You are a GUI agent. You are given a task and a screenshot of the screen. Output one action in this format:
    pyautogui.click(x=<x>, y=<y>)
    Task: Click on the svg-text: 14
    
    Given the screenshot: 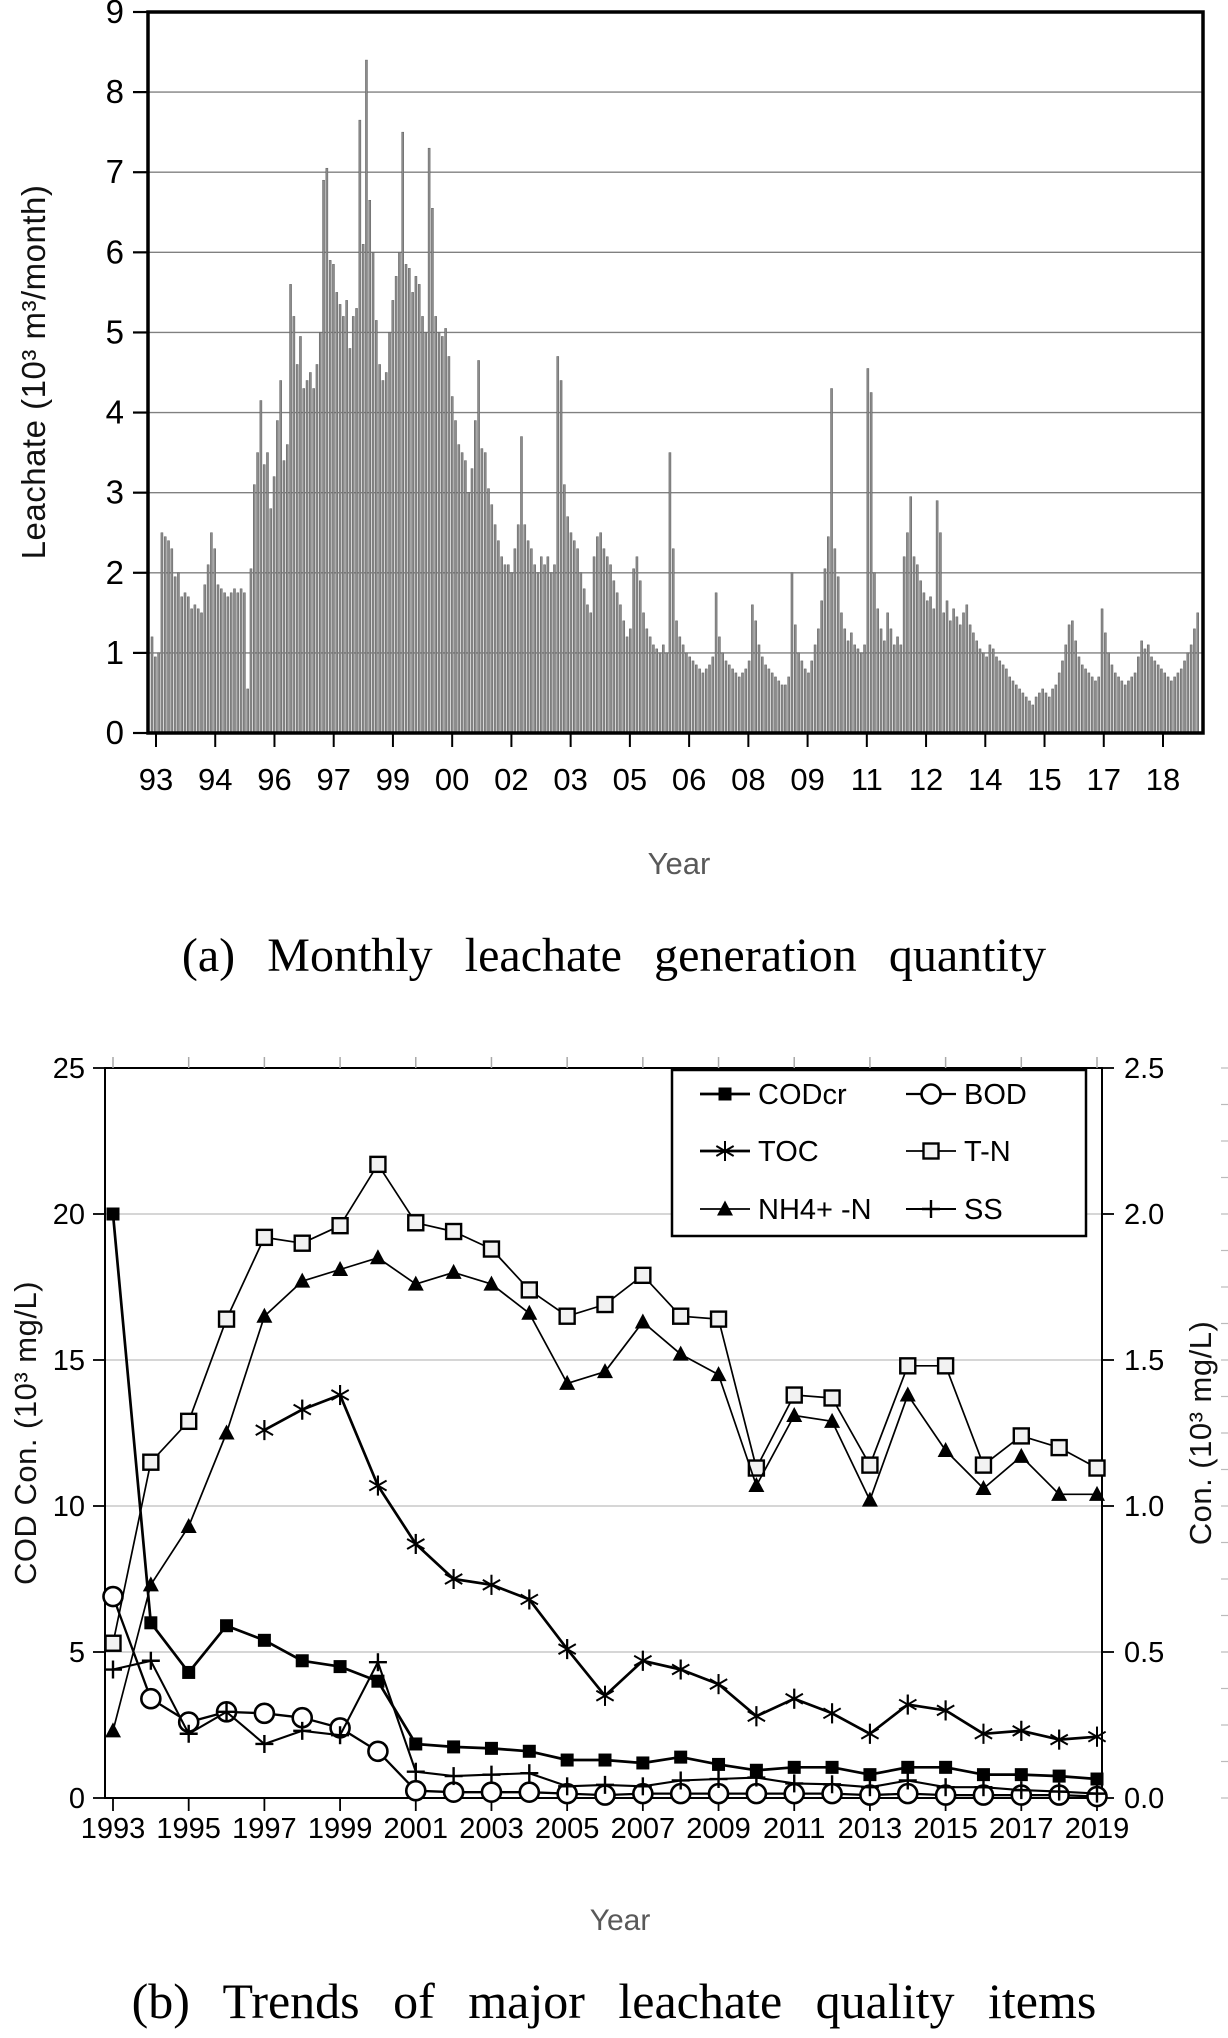 What is the action you would take?
    pyautogui.click(x=985, y=779)
    